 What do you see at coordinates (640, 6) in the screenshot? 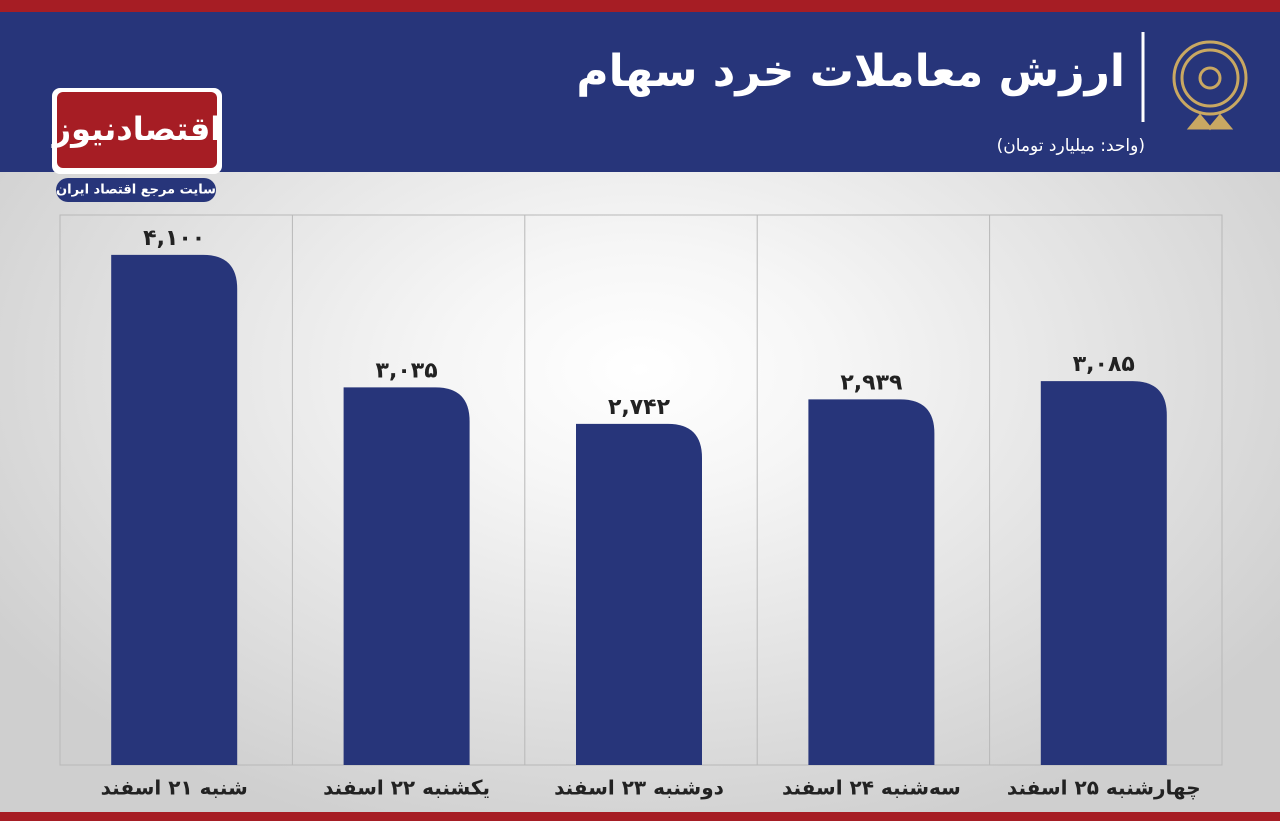
I see `top-stripe` at bounding box center [640, 6].